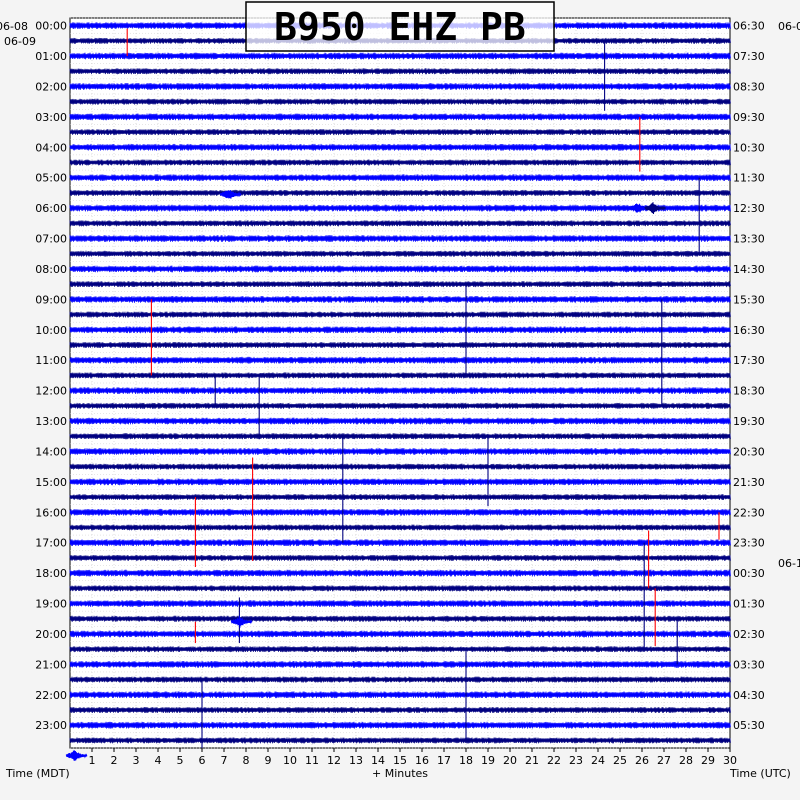  What do you see at coordinates (598, 760) in the screenshot?
I see `x-tick-label: 24` at bounding box center [598, 760].